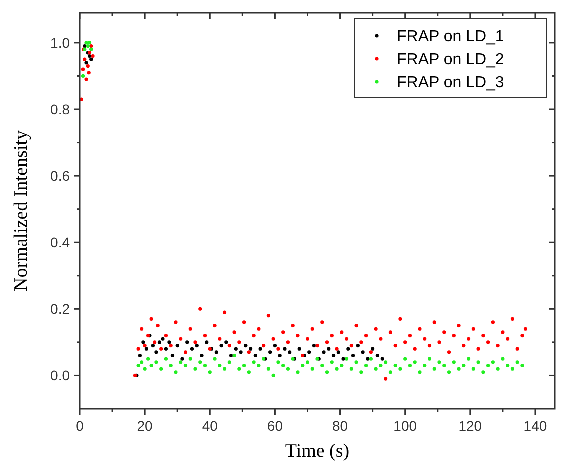 This screenshot has height=465, width=565. Describe the element at coordinates (60, 42) in the screenshot. I see `y-tick-label: 1.0` at that location.